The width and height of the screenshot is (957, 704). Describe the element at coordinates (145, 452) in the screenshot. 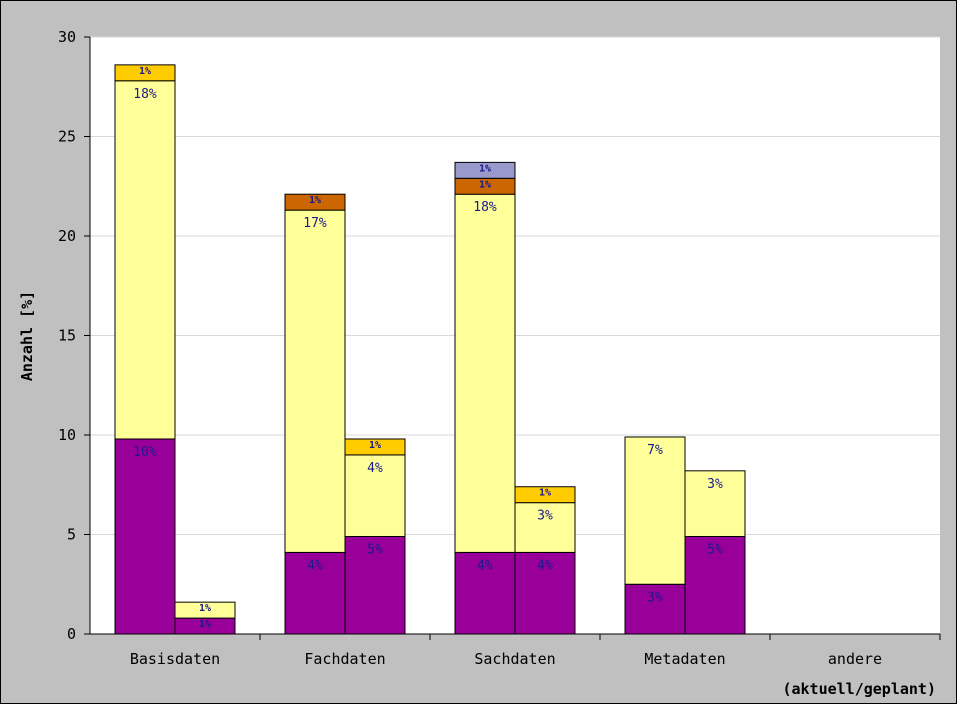

I see `data-label: 10%` at that location.